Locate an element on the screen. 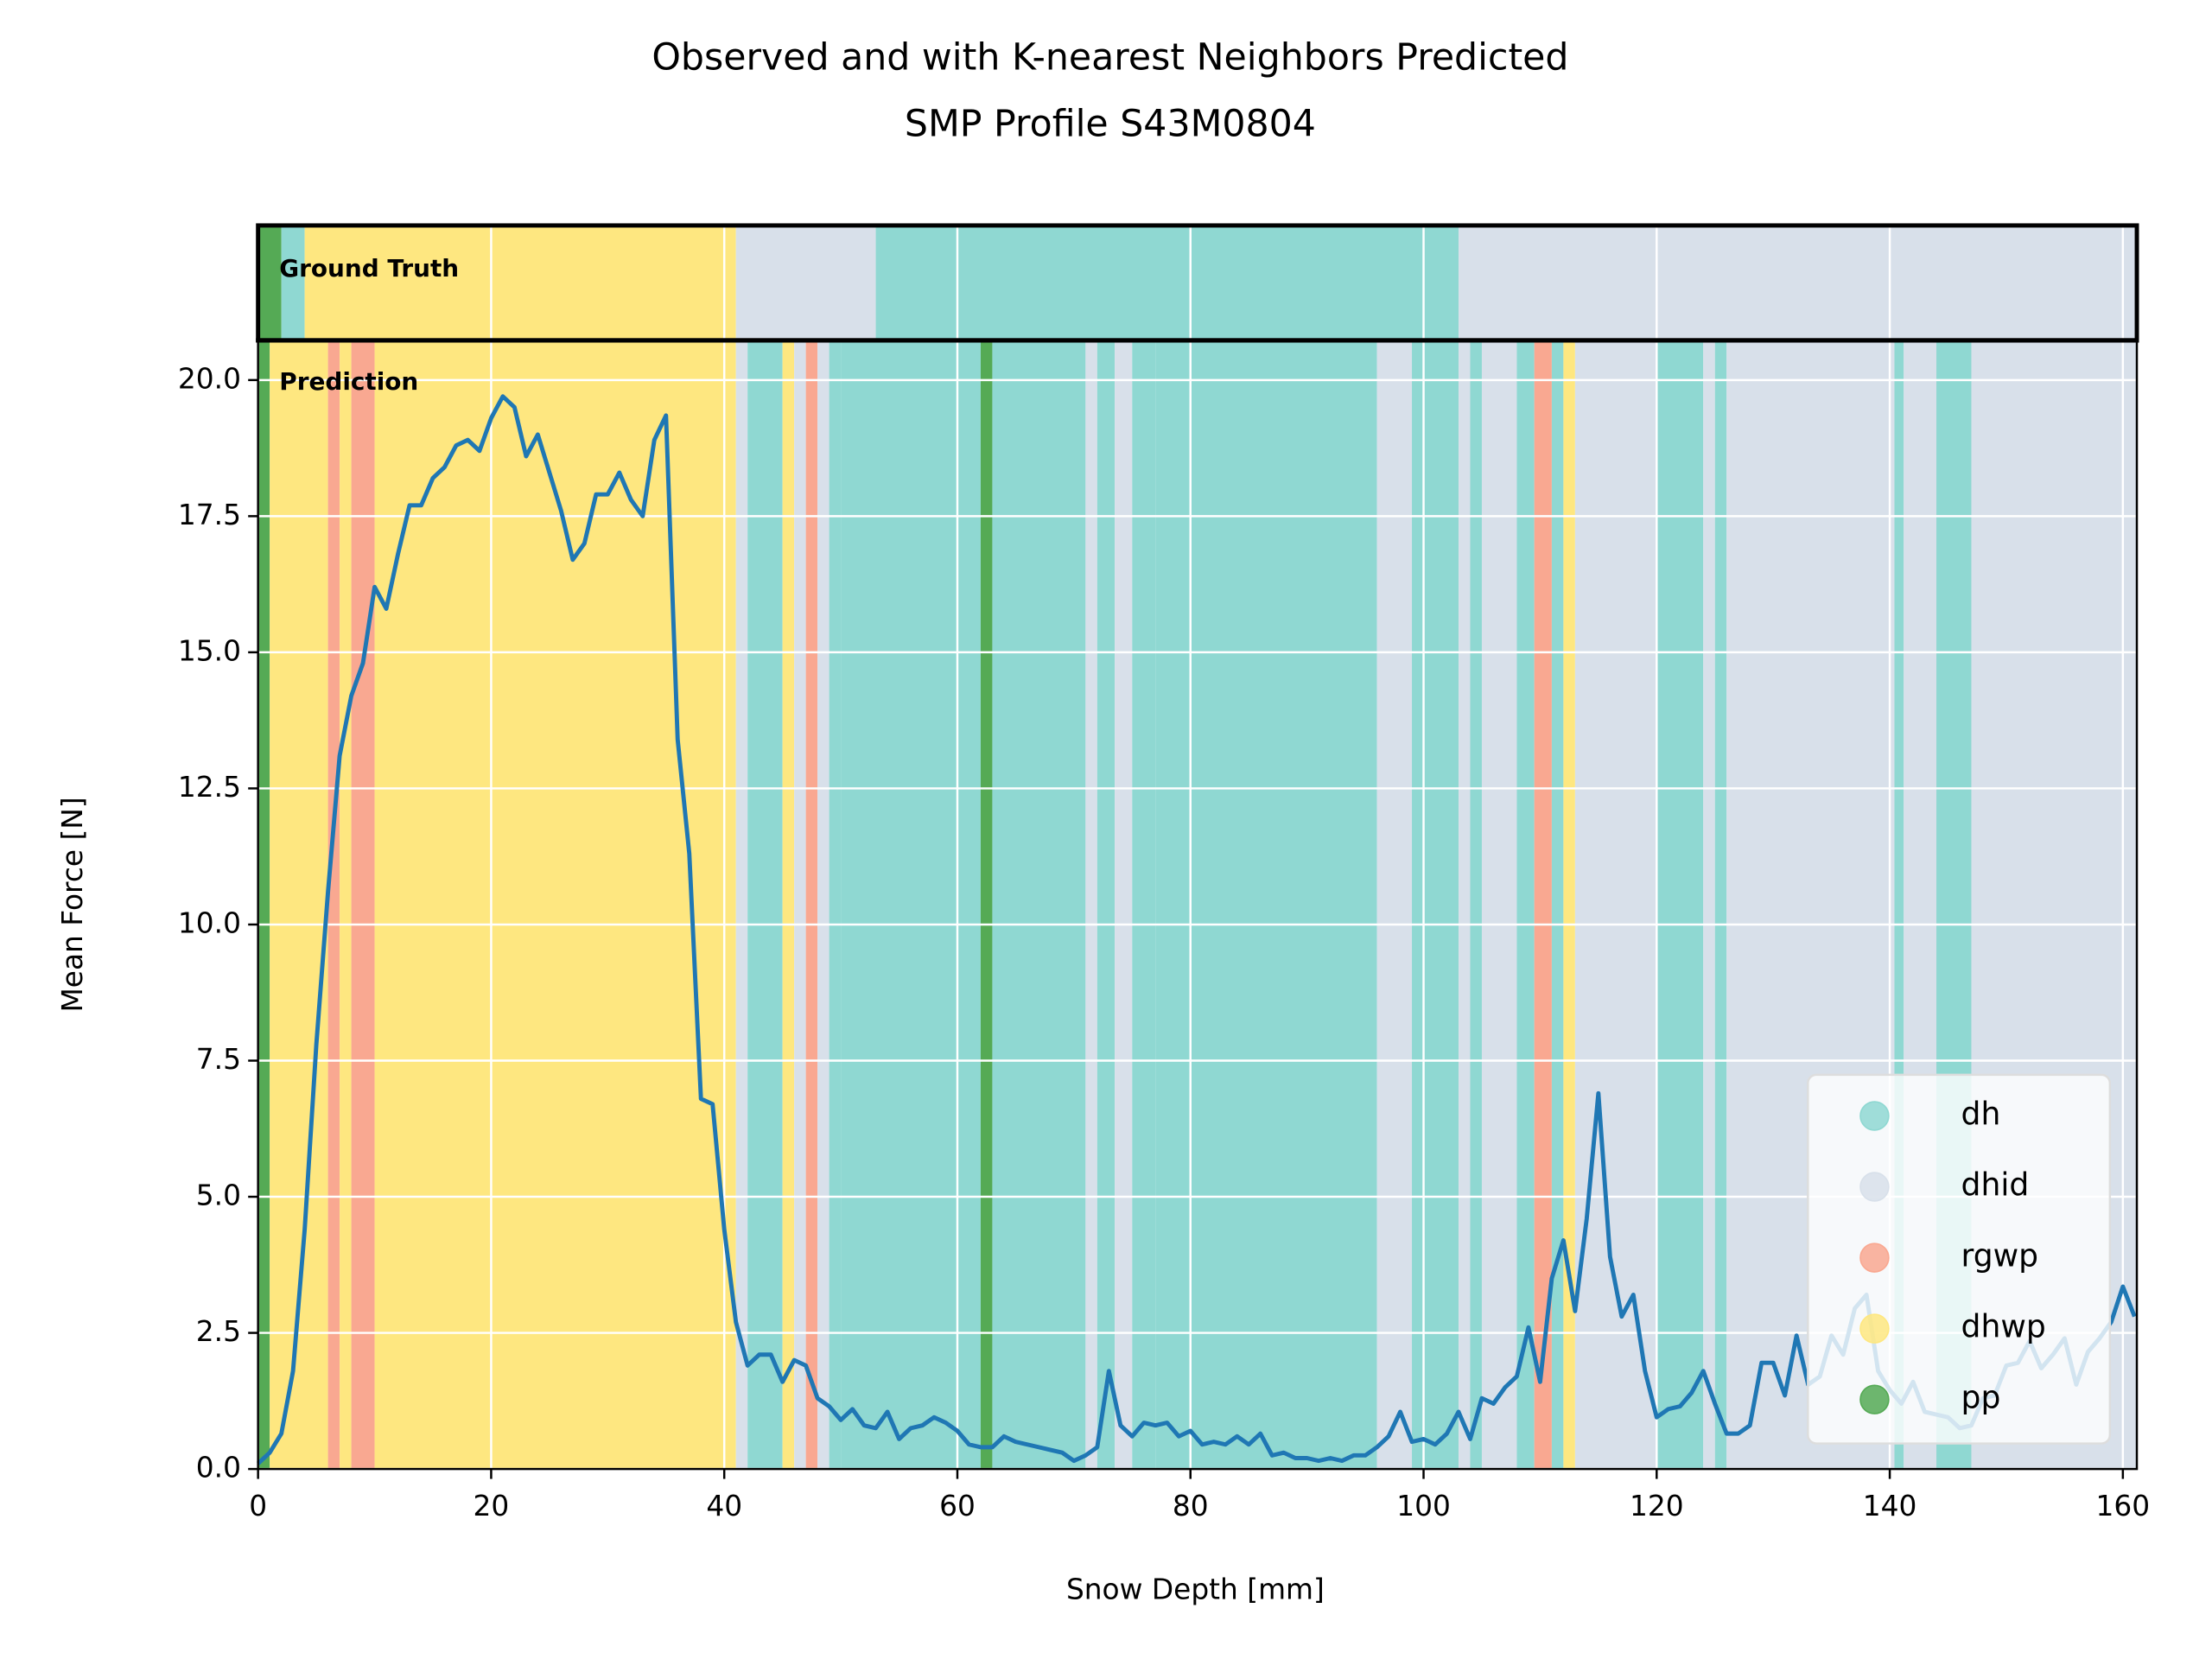  y-tick-label: 5.0 is located at coordinates (218, 1195).